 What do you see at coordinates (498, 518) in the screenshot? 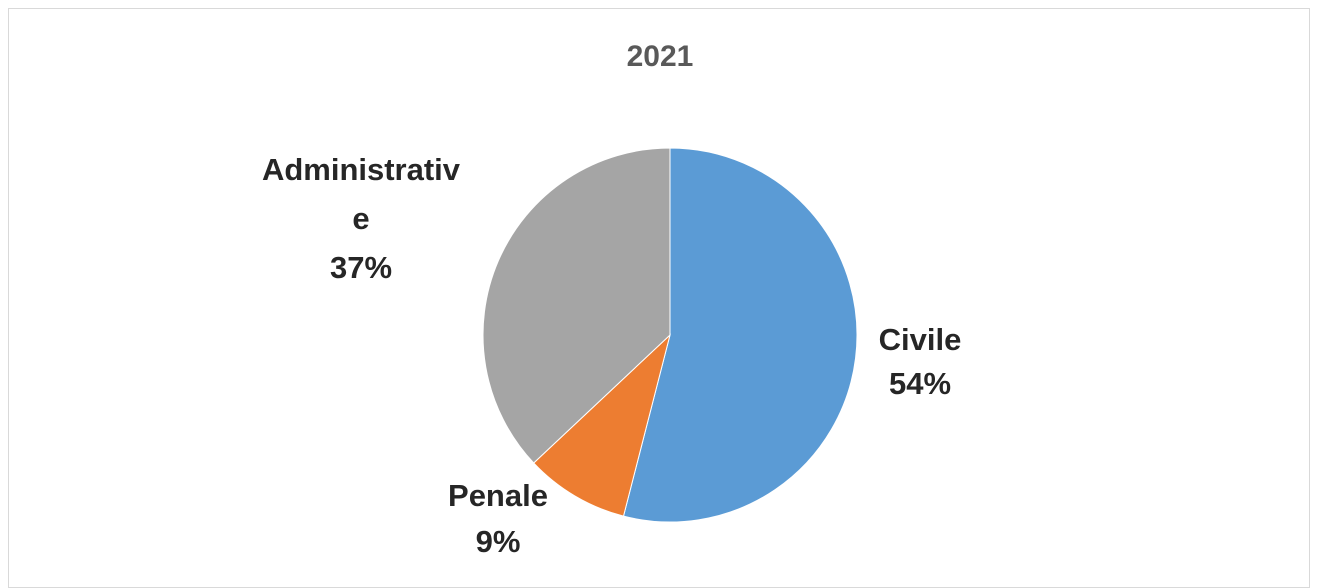
I see `data-label-penale: Penale 9%` at bounding box center [498, 518].